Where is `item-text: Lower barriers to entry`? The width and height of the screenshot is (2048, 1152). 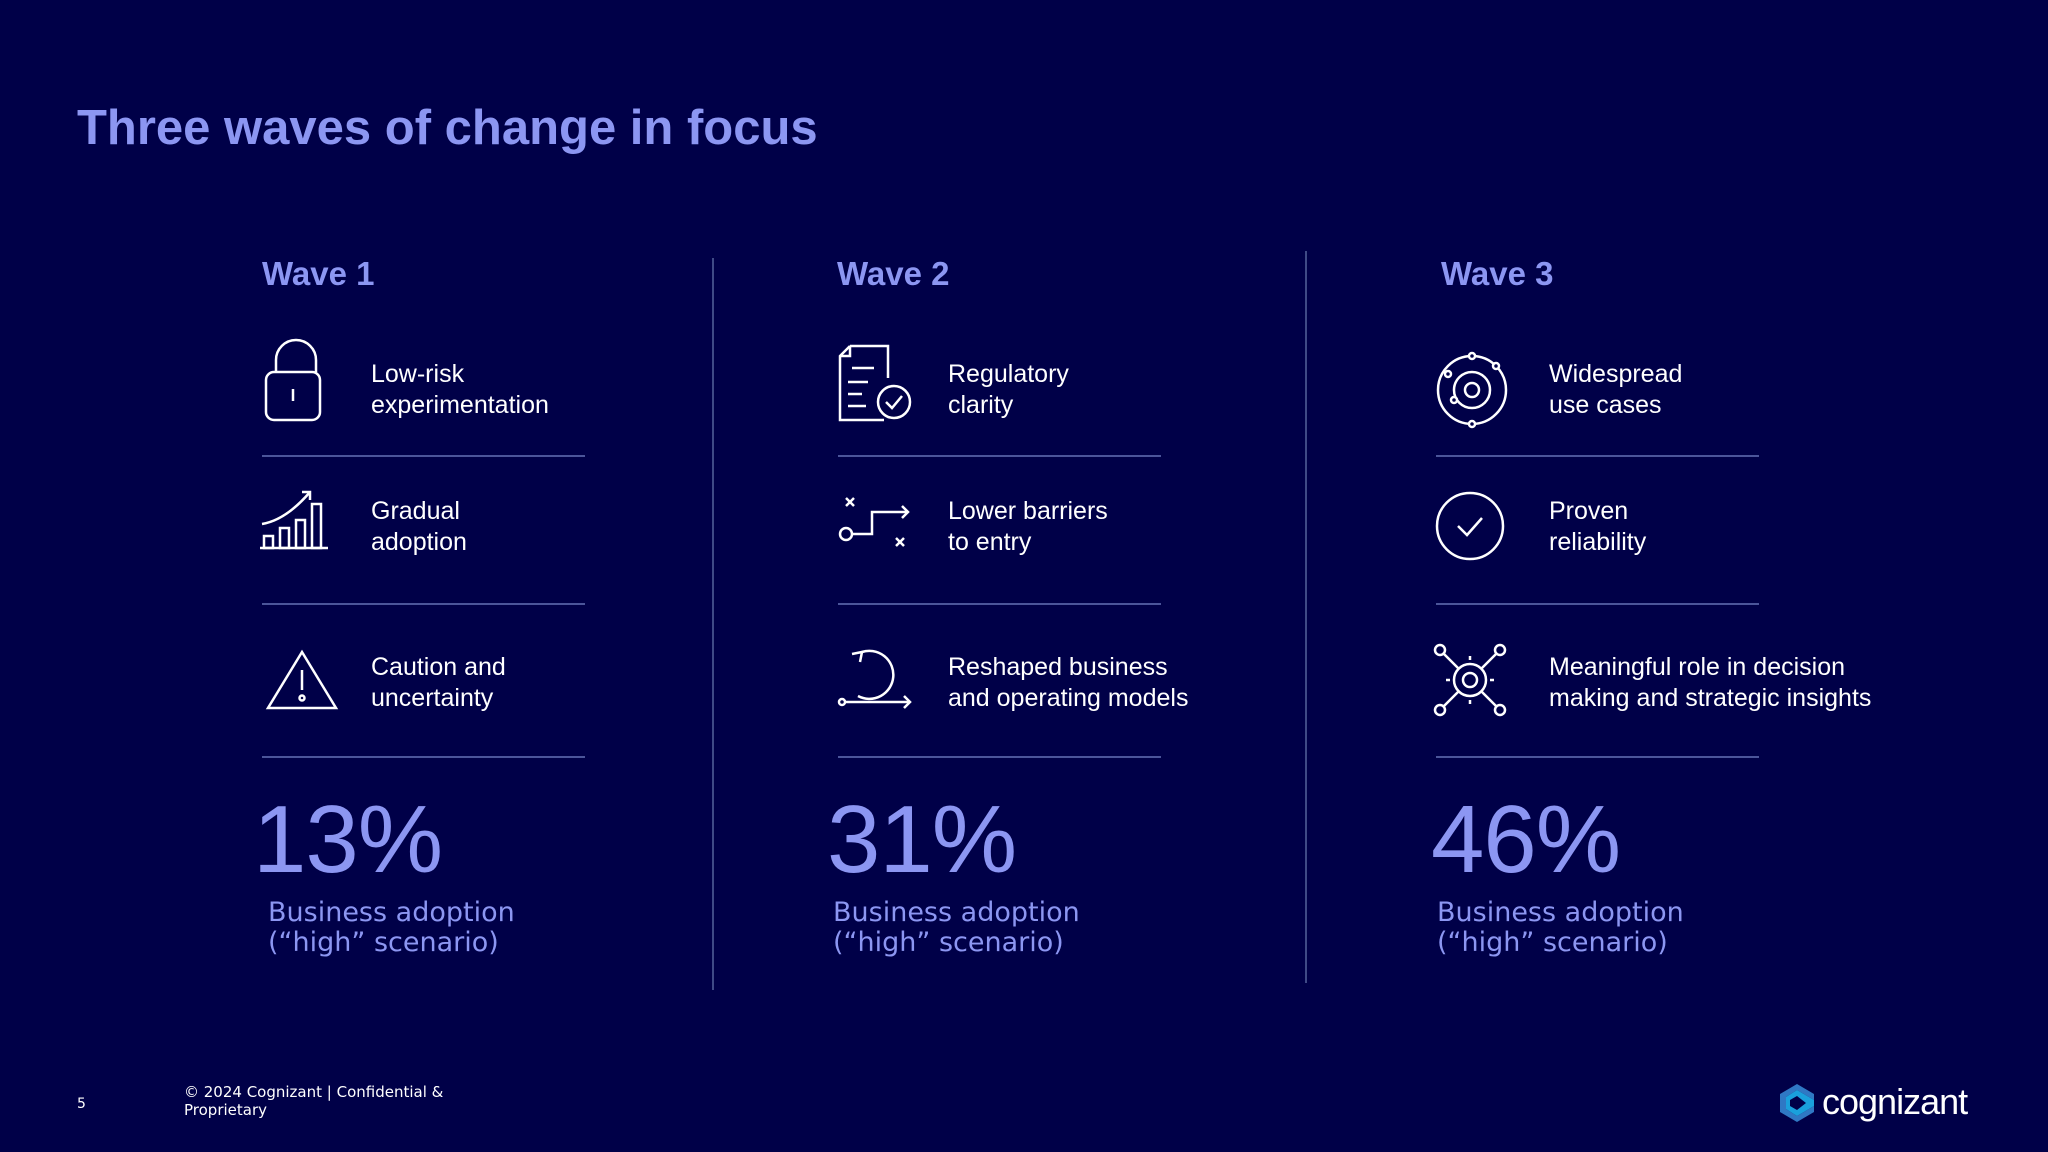
item-text: Lower barriers to entry is located at coordinates (1028, 526).